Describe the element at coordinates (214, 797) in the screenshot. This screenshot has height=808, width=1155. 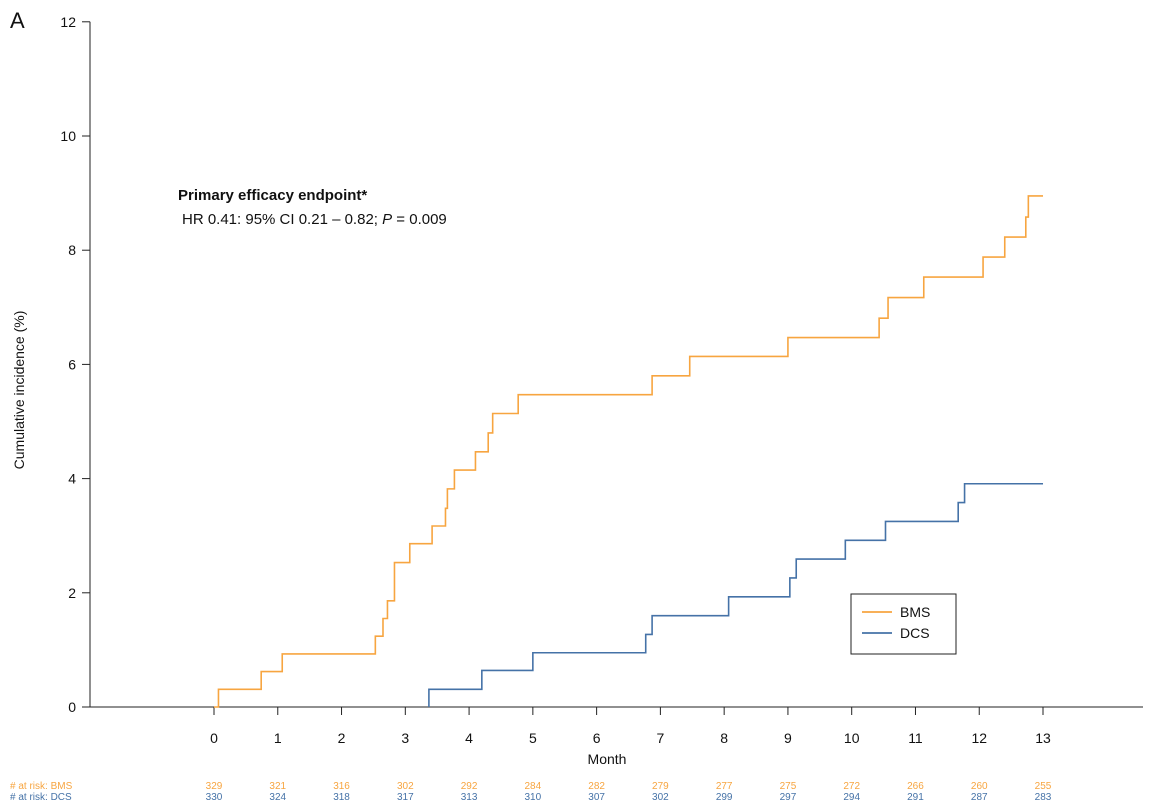
I see `at-risk-value: 330` at that location.